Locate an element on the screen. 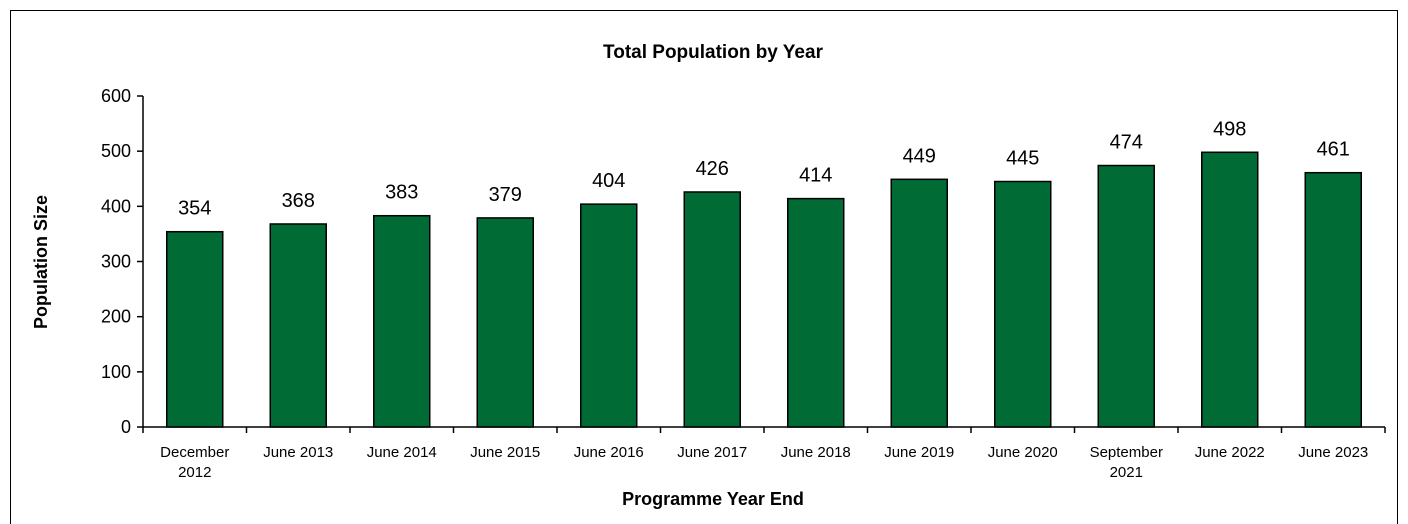  x-tick-label: June 2016 is located at coordinates (609, 452).